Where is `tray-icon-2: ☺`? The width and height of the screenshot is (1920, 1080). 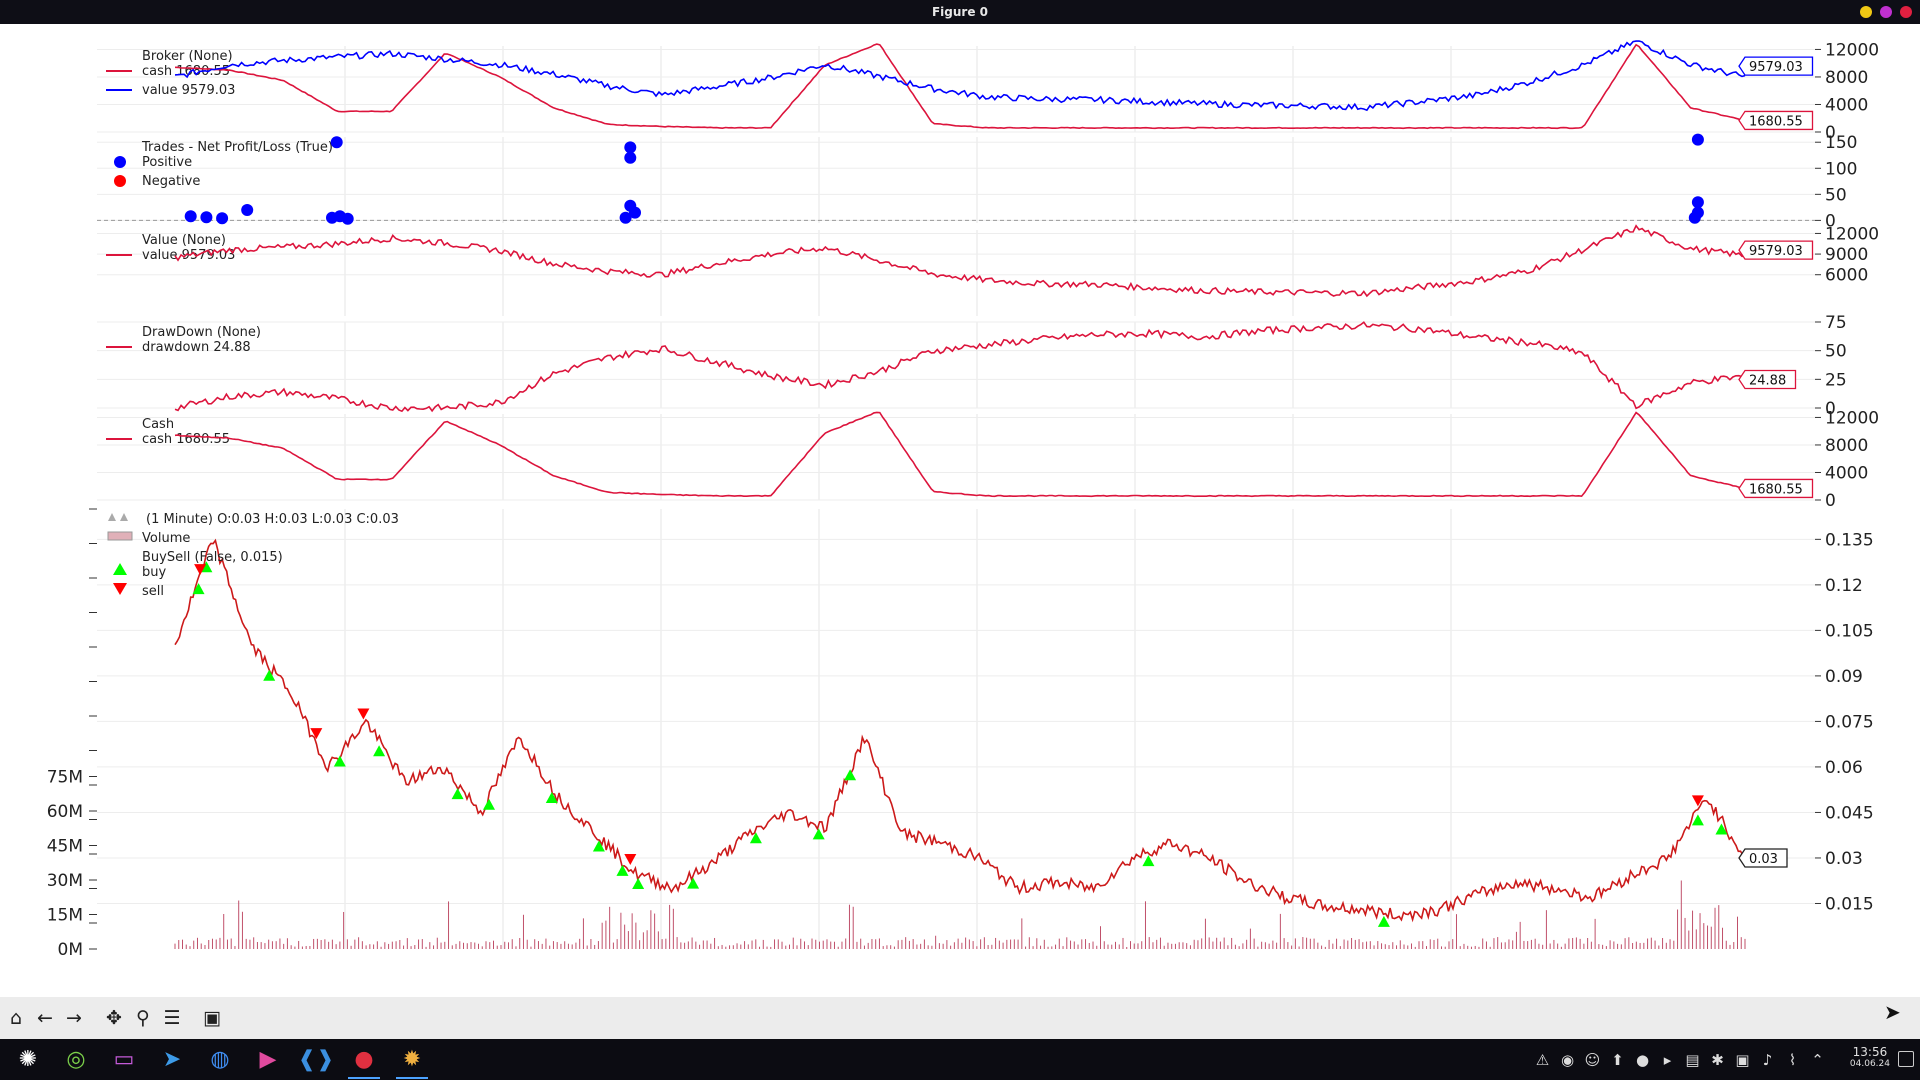
tray-icon-2: ☺ is located at coordinates (1592, 1059).